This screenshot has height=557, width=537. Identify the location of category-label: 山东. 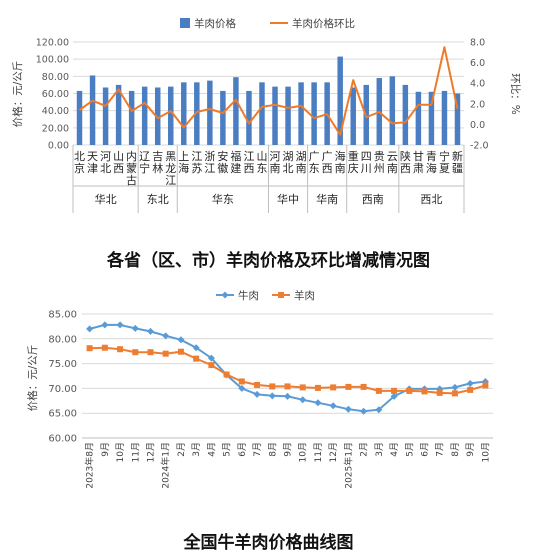
(261, 162).